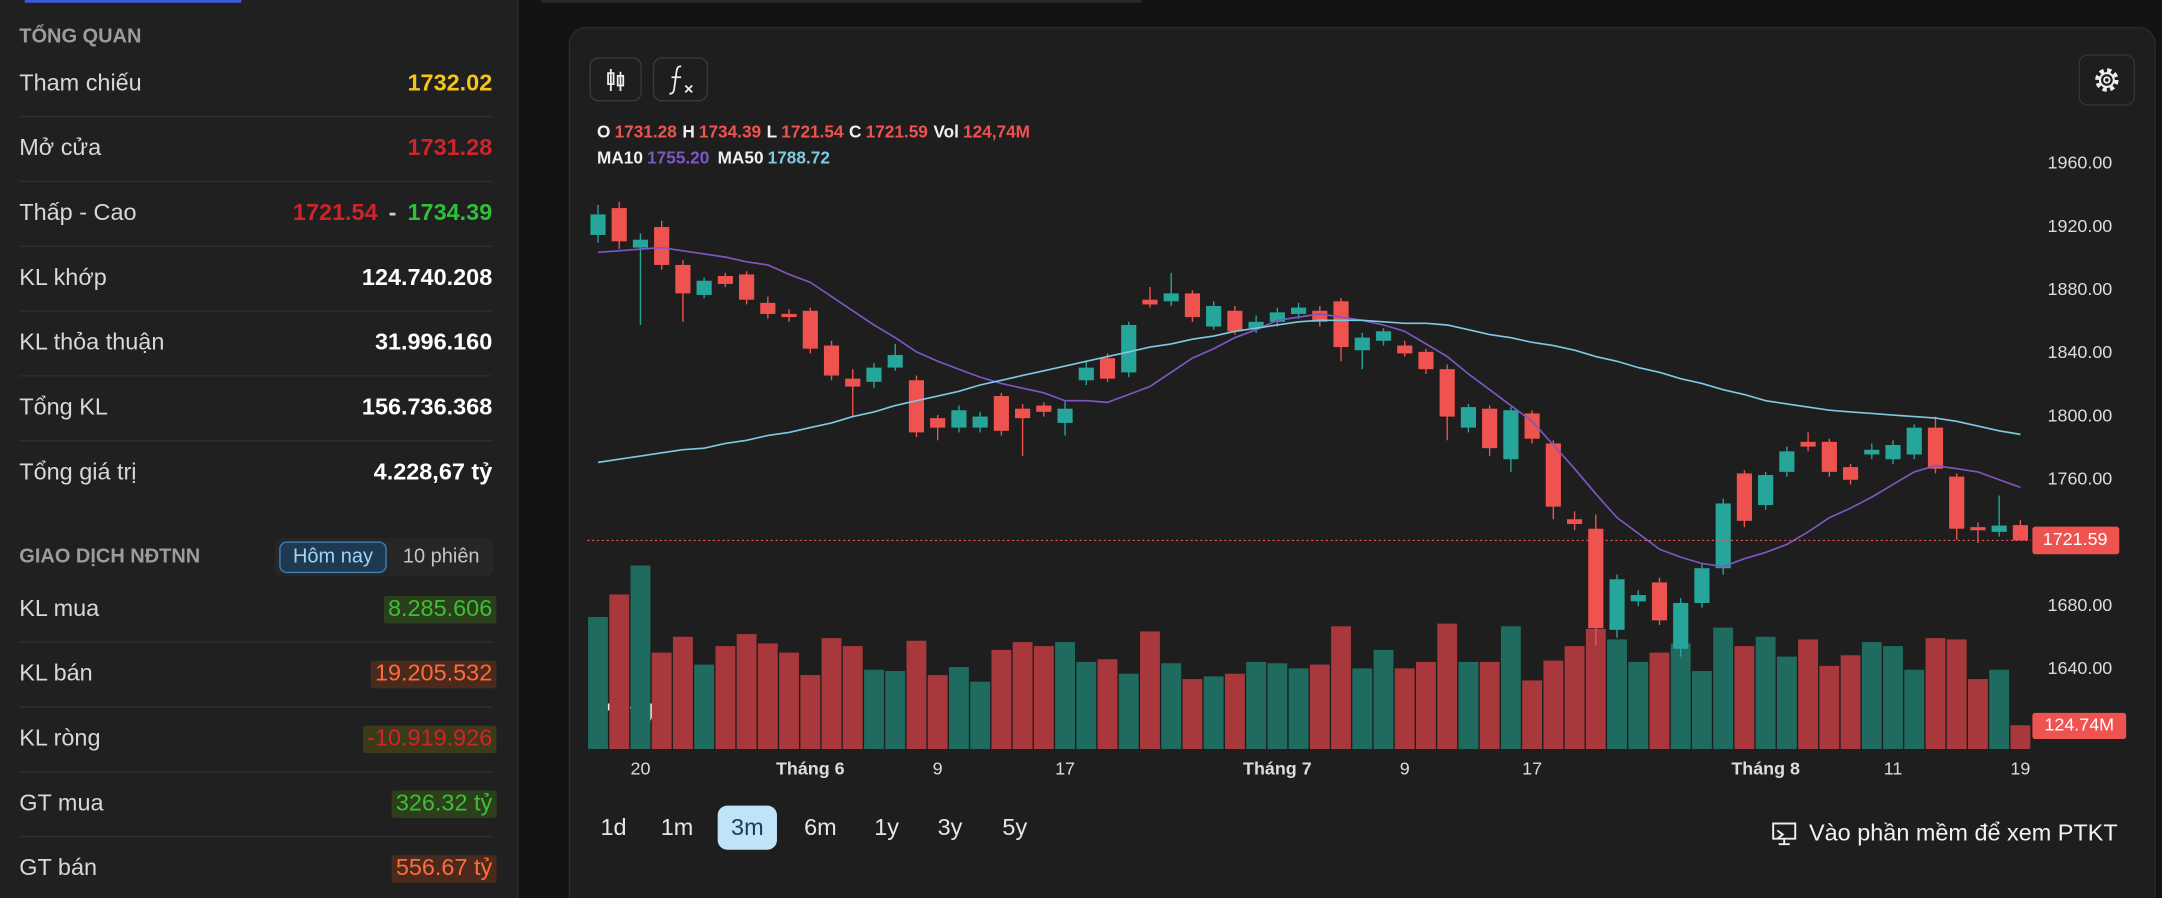  What do you see at coordinates (640, 768) in the screenshot?
I see `x-tick-label: 20` at bounding box center [640, 768].